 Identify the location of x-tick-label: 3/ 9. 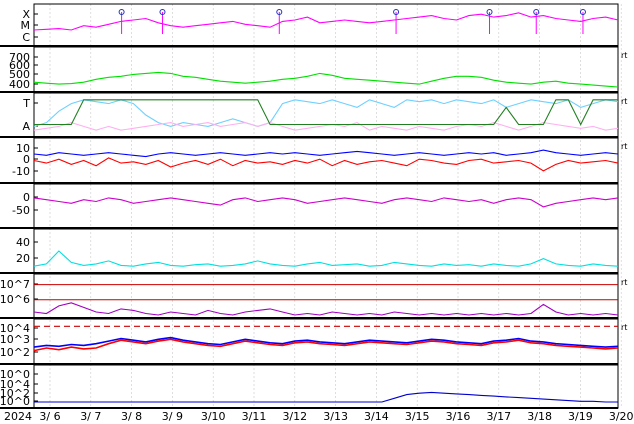
(172, 416).